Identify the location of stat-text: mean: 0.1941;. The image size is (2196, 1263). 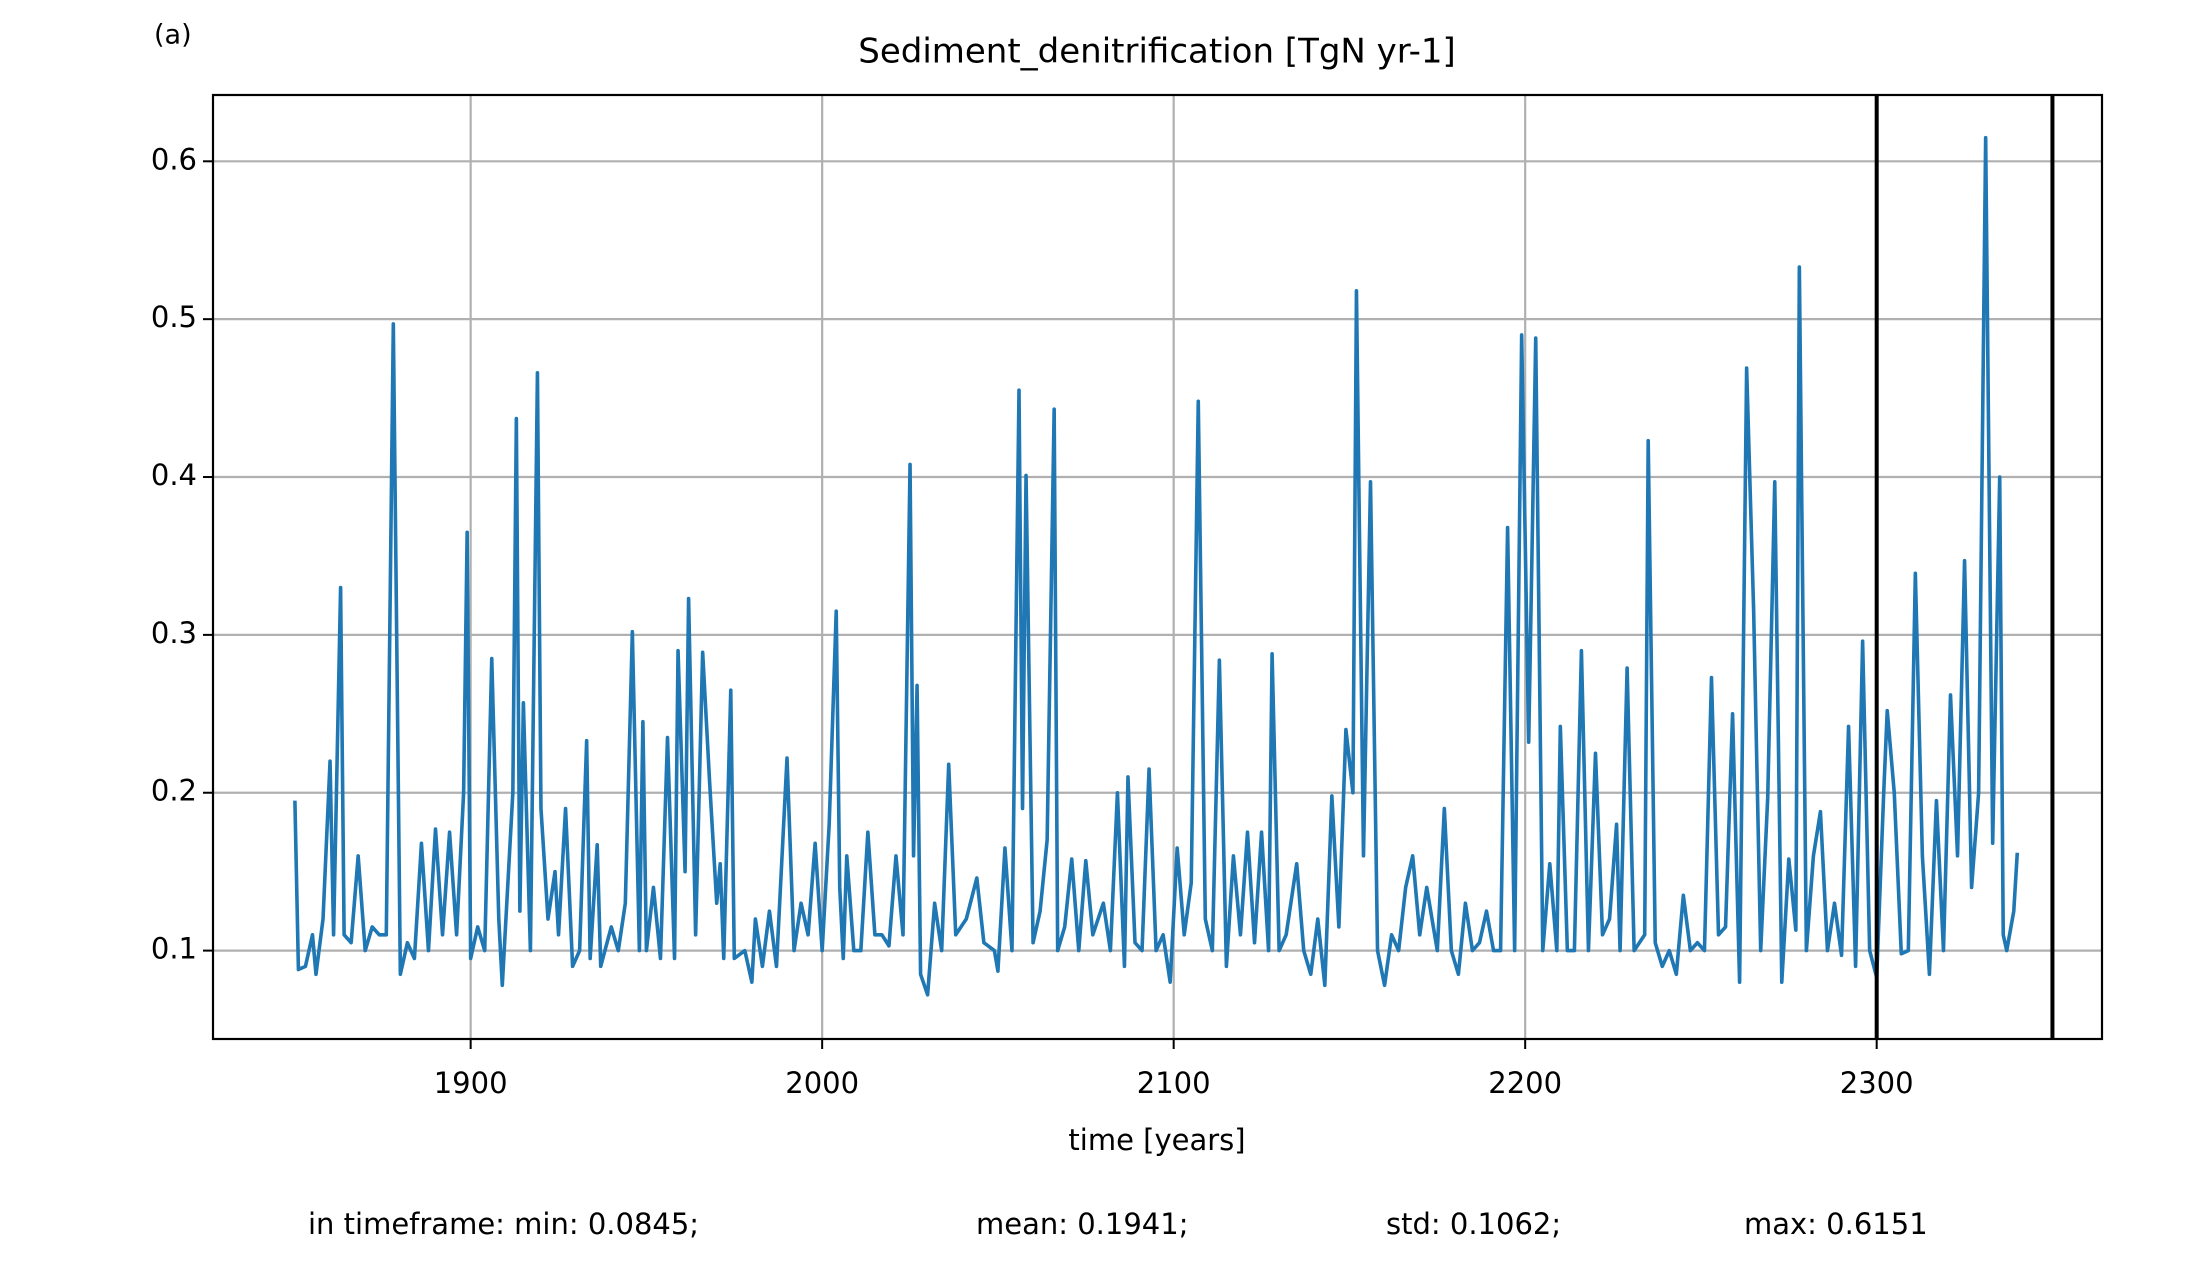
(1082, 1224).